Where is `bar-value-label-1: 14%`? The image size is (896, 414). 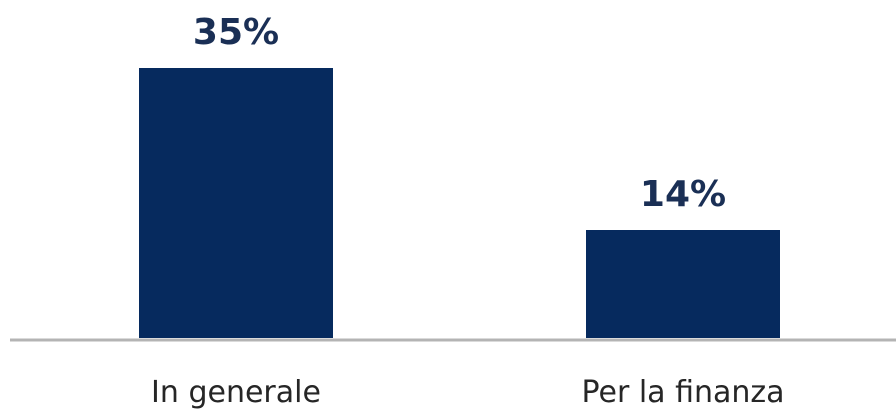 bar-value-label-1: 14% is located at coordinates (683, 194).